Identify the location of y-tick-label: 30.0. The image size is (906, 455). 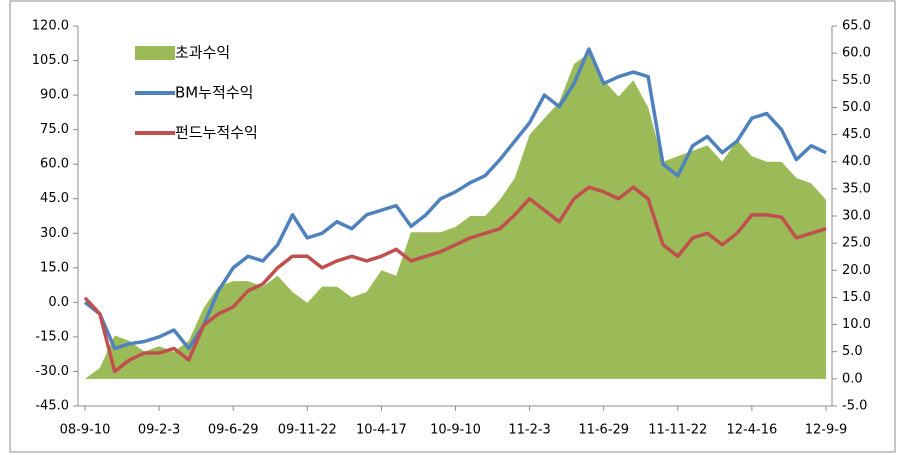
(54, 233).